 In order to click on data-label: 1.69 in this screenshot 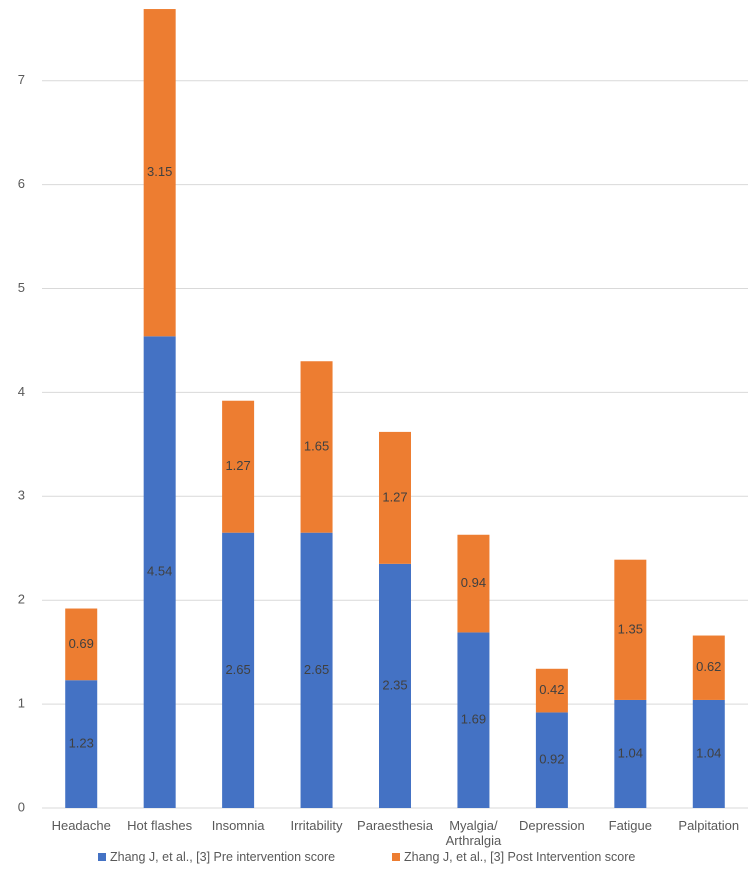, I will do `click(473, 719)`.